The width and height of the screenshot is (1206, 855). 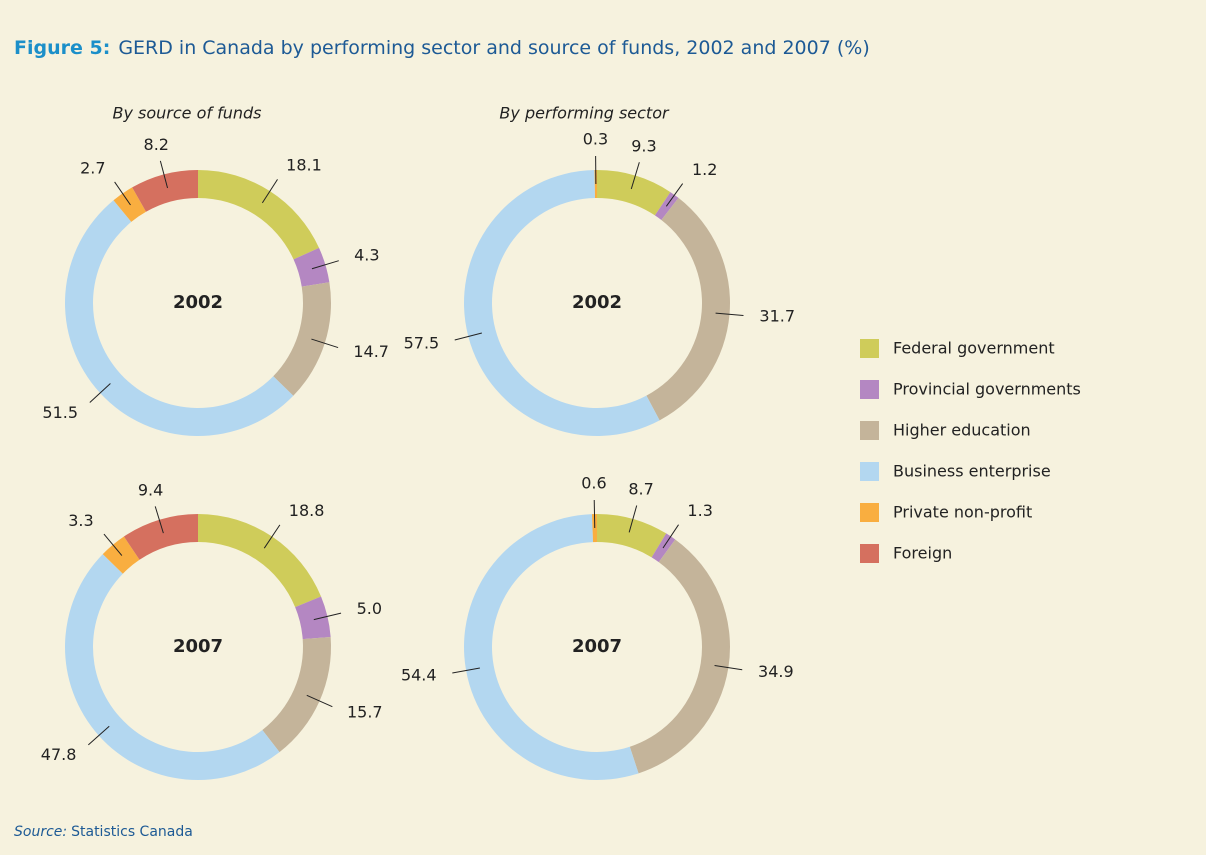 I want to click on data-label: 31.7, so click(x=777, y=315).